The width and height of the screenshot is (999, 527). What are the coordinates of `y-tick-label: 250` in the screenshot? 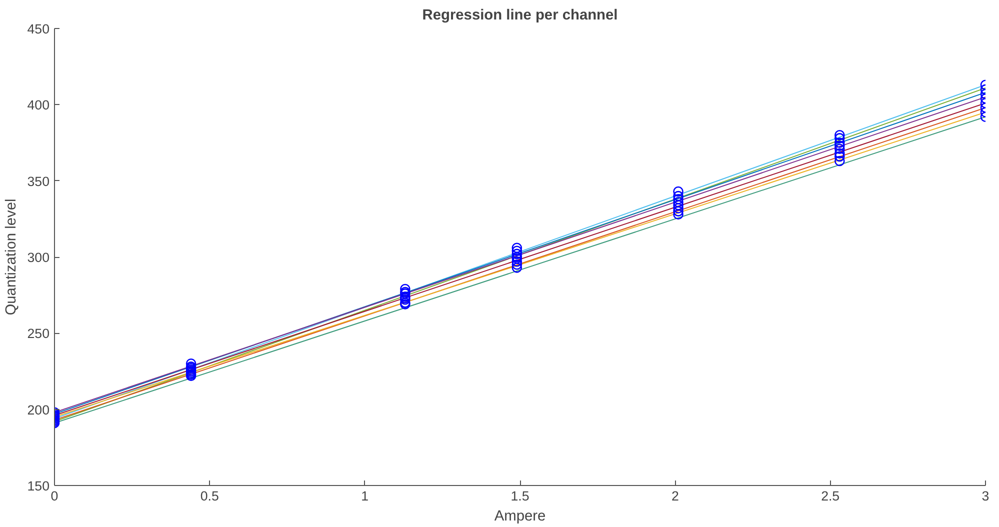 It's located at (38, 334).